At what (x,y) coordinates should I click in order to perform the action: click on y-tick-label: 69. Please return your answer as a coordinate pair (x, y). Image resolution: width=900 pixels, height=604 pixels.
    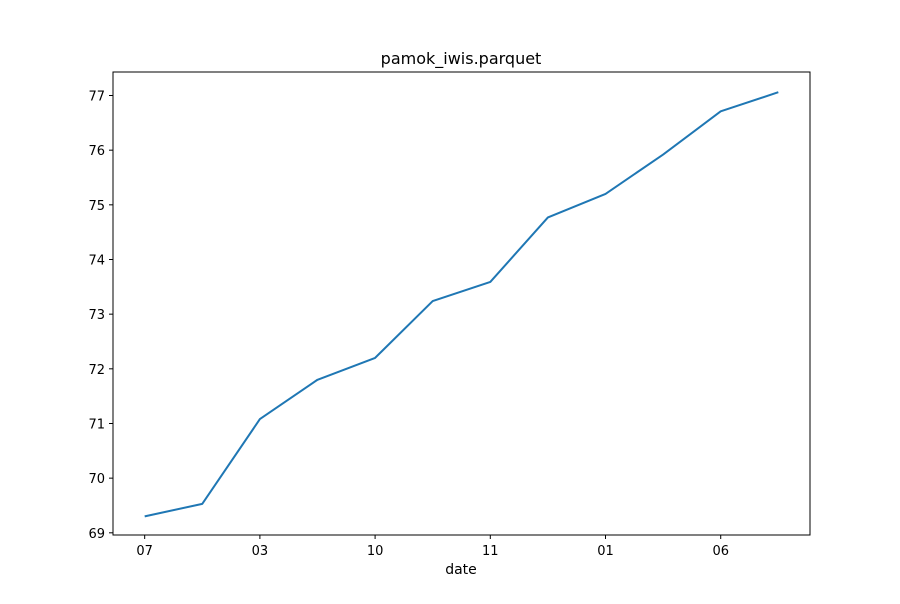
    Looking at the image, I should click on (96, 534).